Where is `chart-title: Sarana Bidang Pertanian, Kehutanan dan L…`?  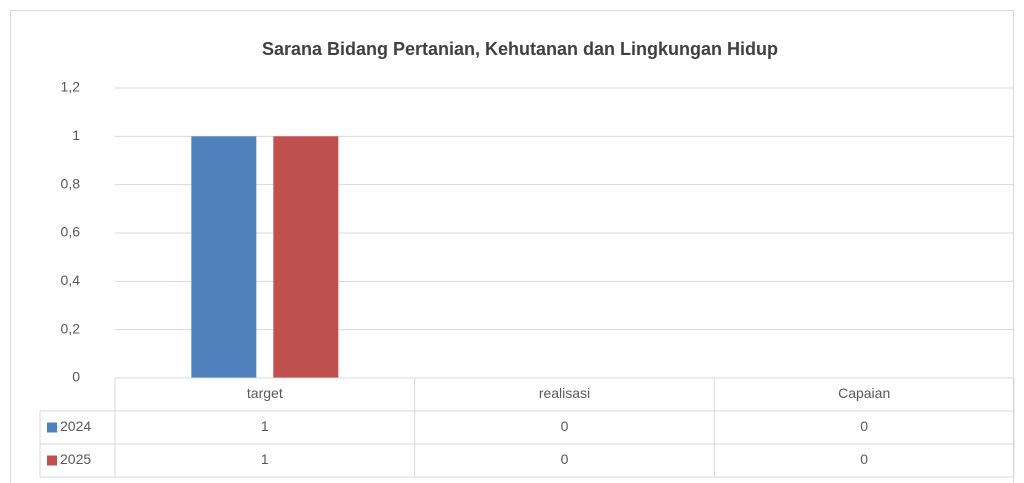
chart-title: Sarana Bidang Pertanian, Kehutanan dan L… is located at coordinates (520, 49).